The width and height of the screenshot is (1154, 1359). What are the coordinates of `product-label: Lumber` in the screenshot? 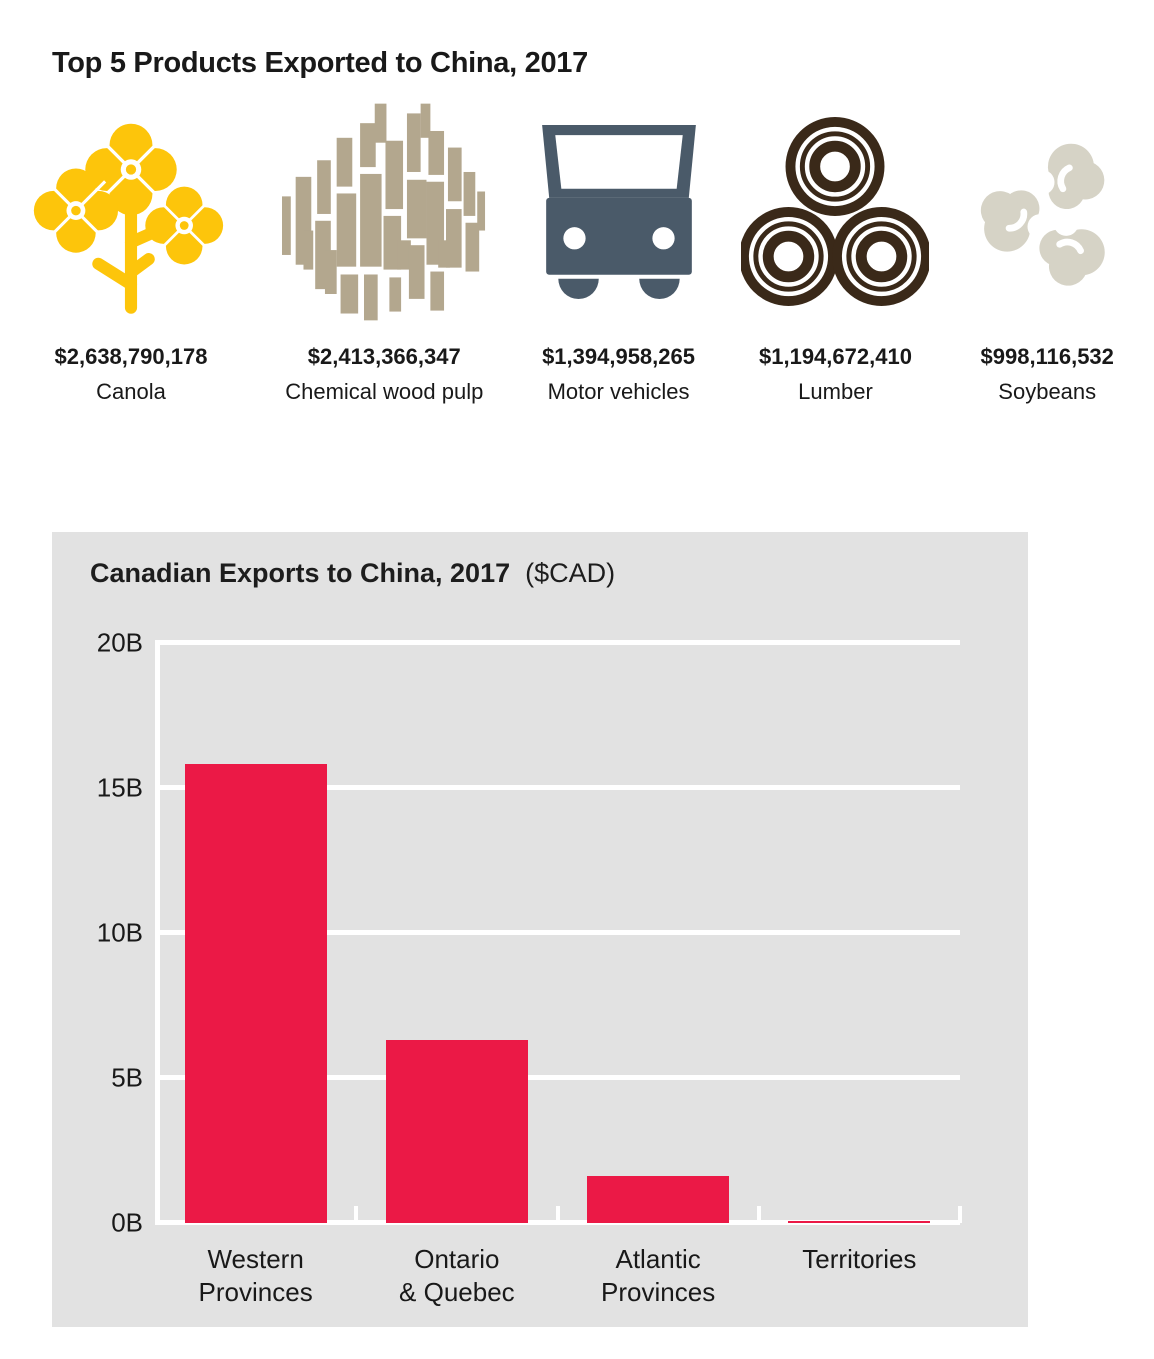 It's located at (835, 391).